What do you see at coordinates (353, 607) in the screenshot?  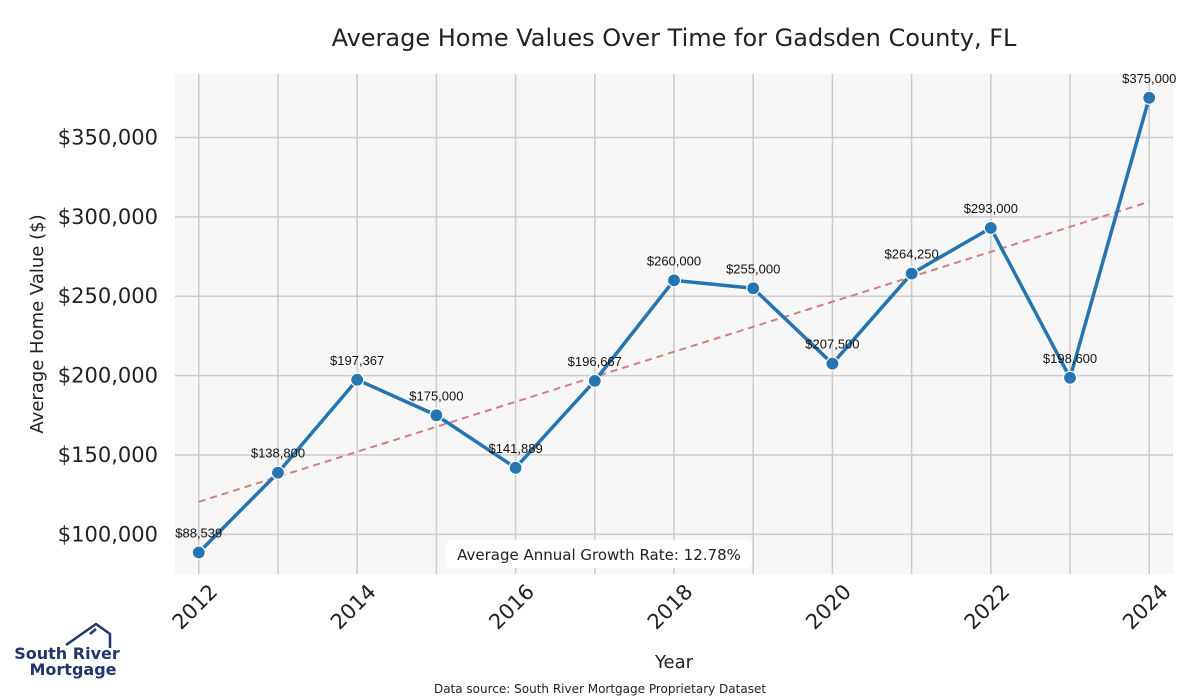 I see `x-tick-label: 2014` at bounding box center [353, 607].